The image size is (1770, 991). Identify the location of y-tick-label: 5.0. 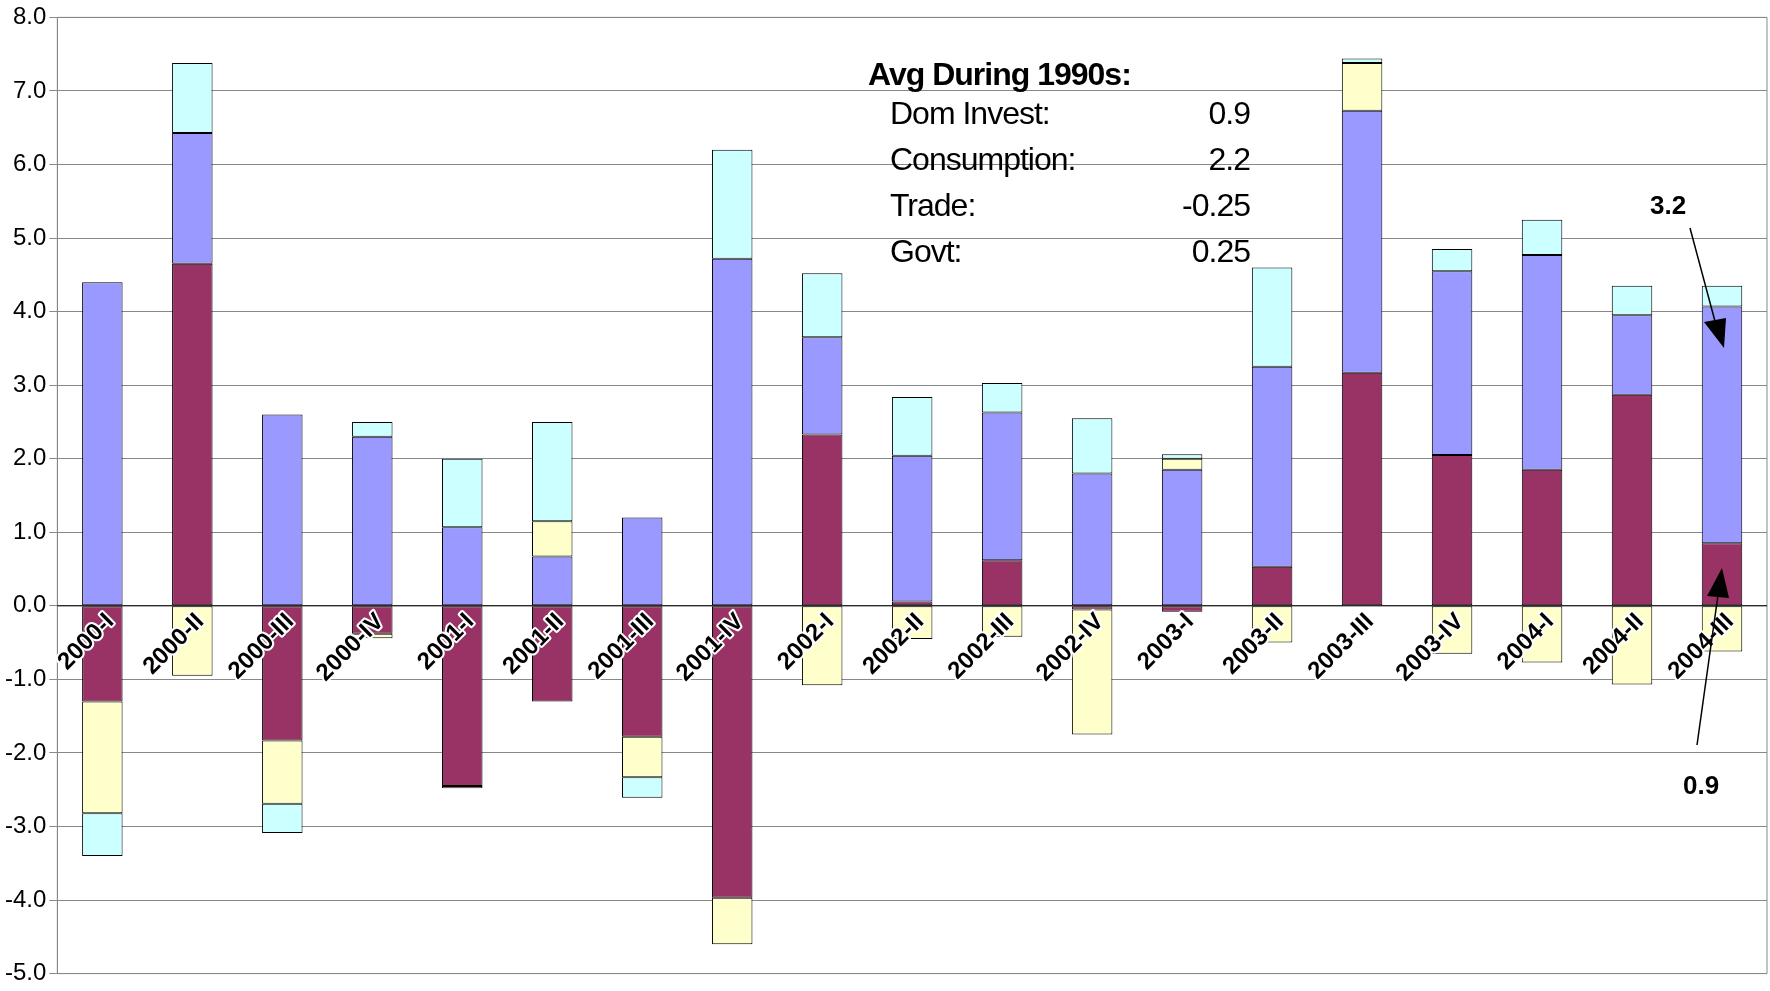
(29, 236).